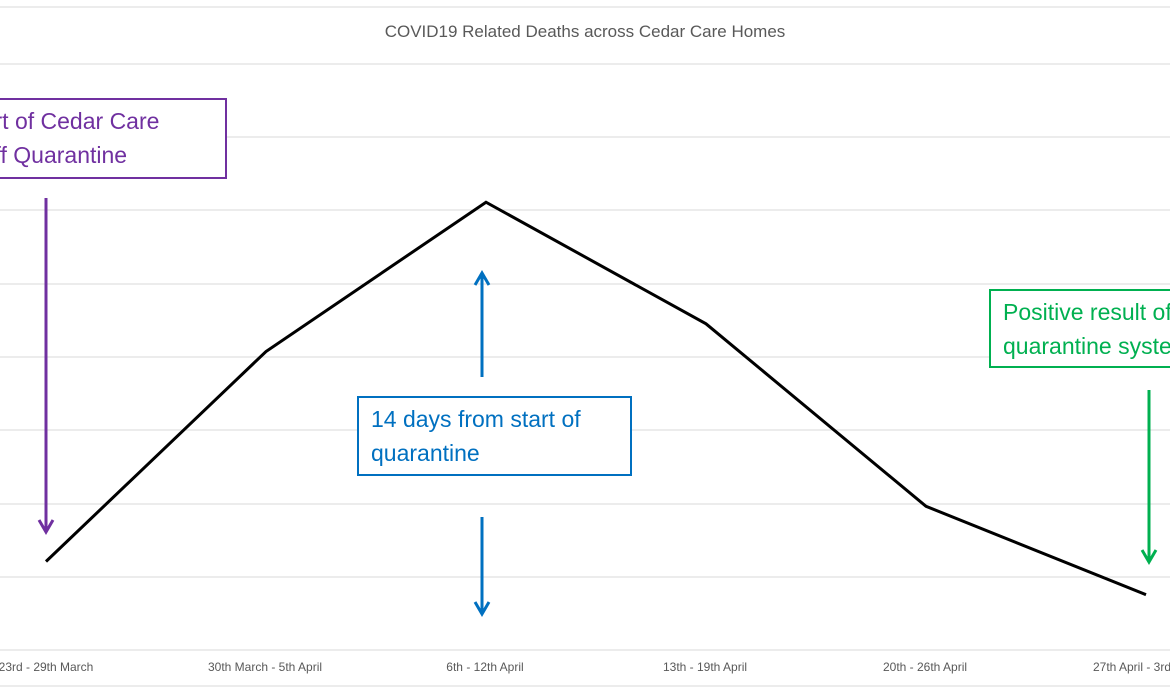 The image size is (1170, 694). I want to click on annotation-line: Staff Quarantine, so click(64, 155).